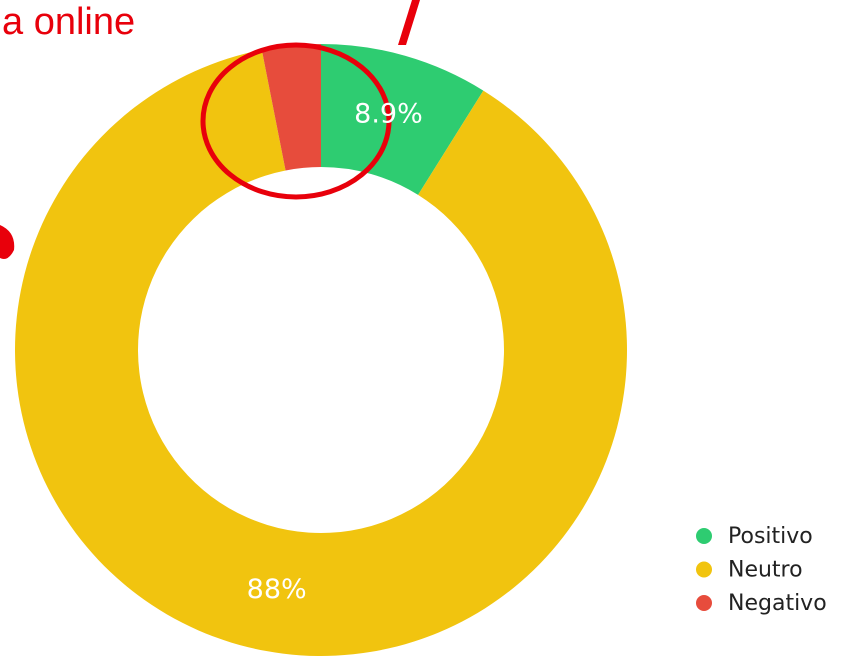  What do you see at coordinates (765, 570) in the screenshot?
I see `legend-label: Neutro` at bounding box center [765, 570].